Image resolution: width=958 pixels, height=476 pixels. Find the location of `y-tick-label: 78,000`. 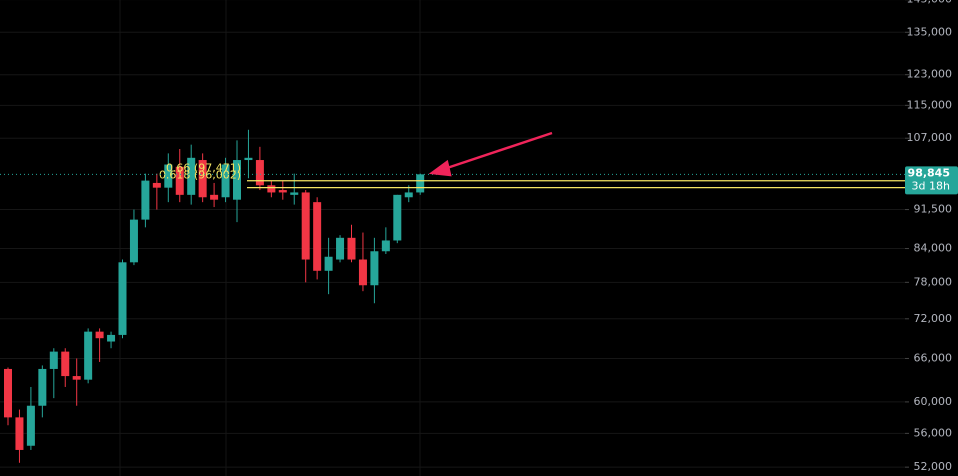

y-tick-label: 78,000 is located at coordinates (933, 281).